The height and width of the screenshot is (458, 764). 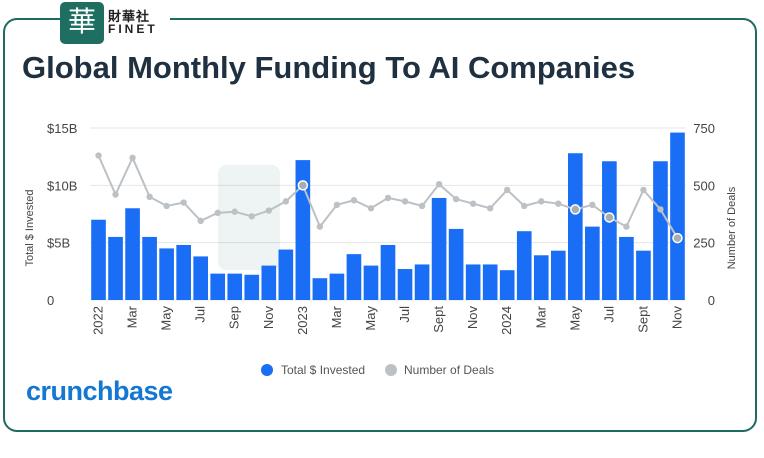 I want to click on finet-logo-icon: 華, so click(x=81, y=21).